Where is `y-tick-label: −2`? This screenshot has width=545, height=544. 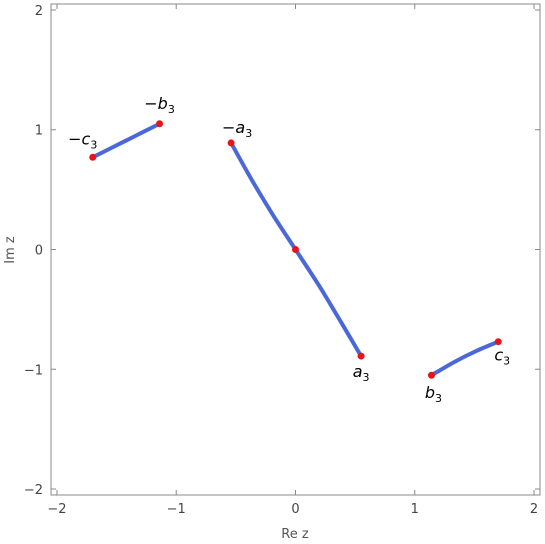
y-tick-label: −2 is located at coordinates (33, 490).